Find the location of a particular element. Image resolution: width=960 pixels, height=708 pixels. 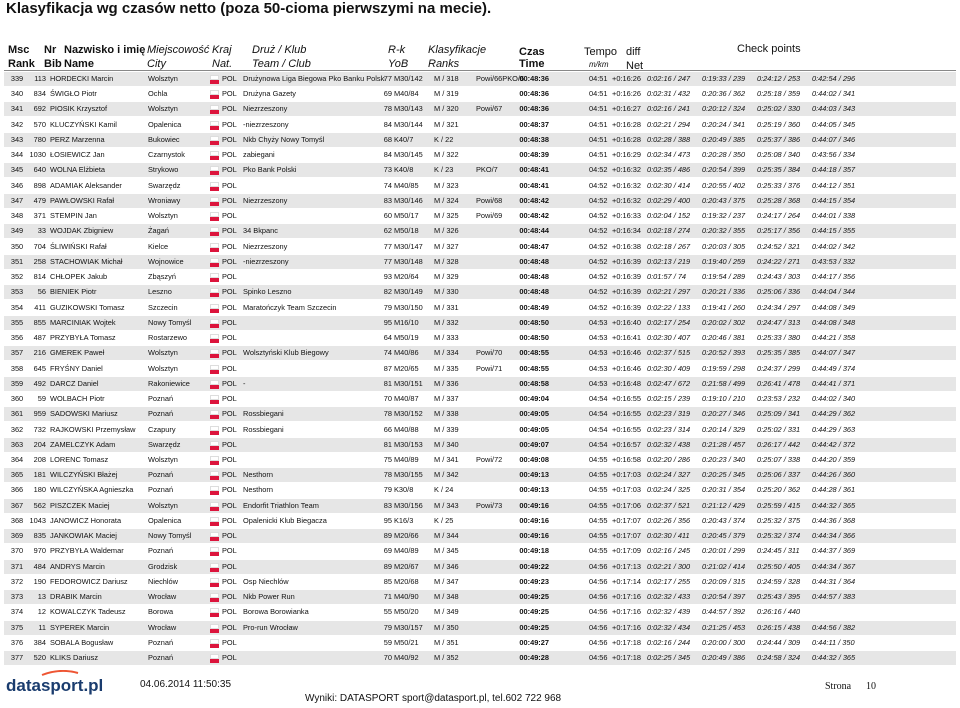

table-cell: 0:44:02 / 341 is located at coordinates (834, 94).